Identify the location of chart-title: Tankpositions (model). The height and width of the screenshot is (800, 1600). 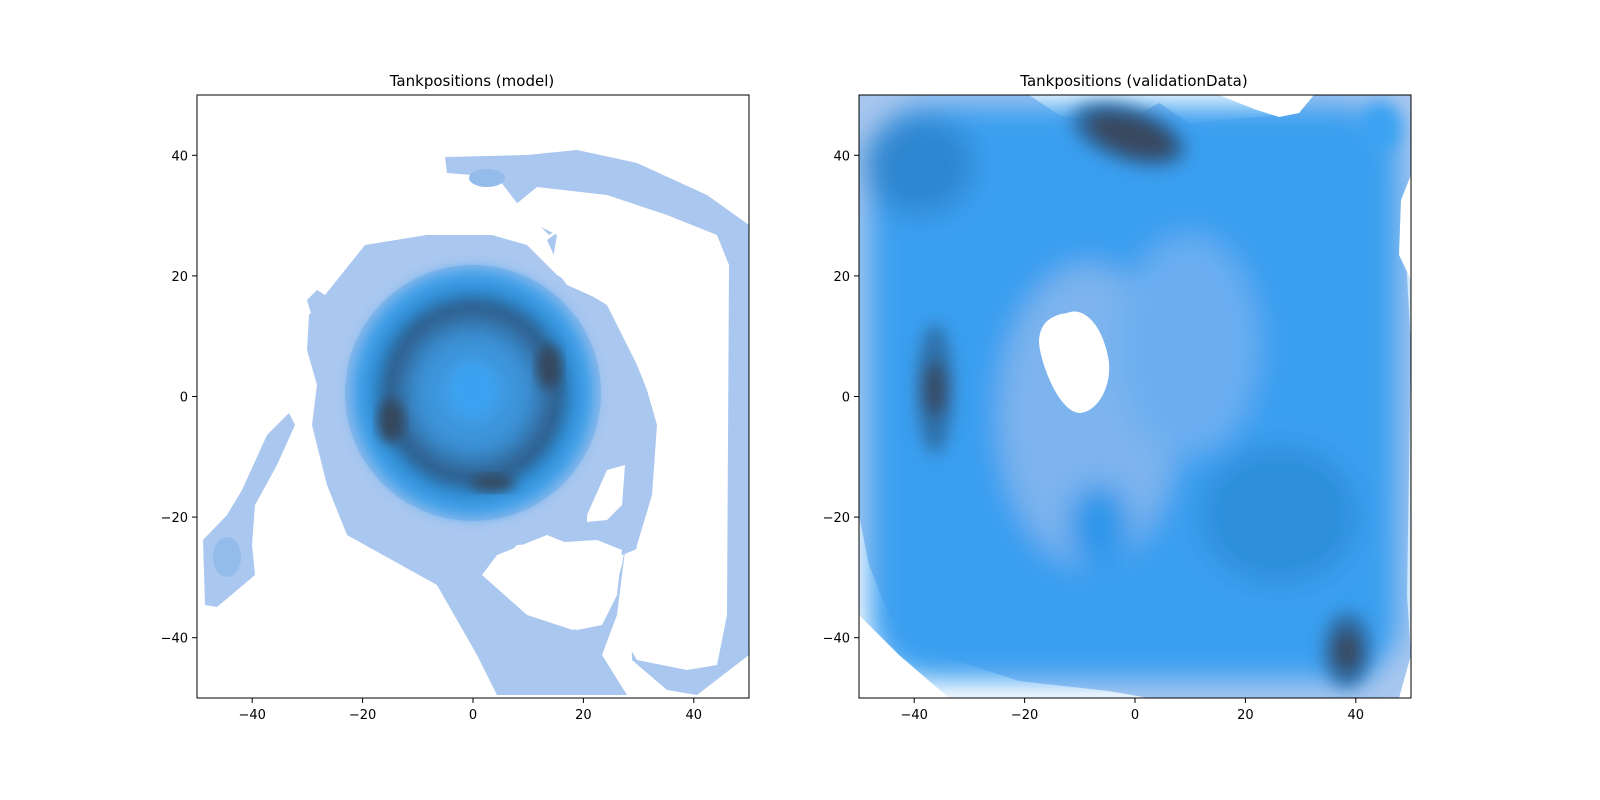
(471, 81).